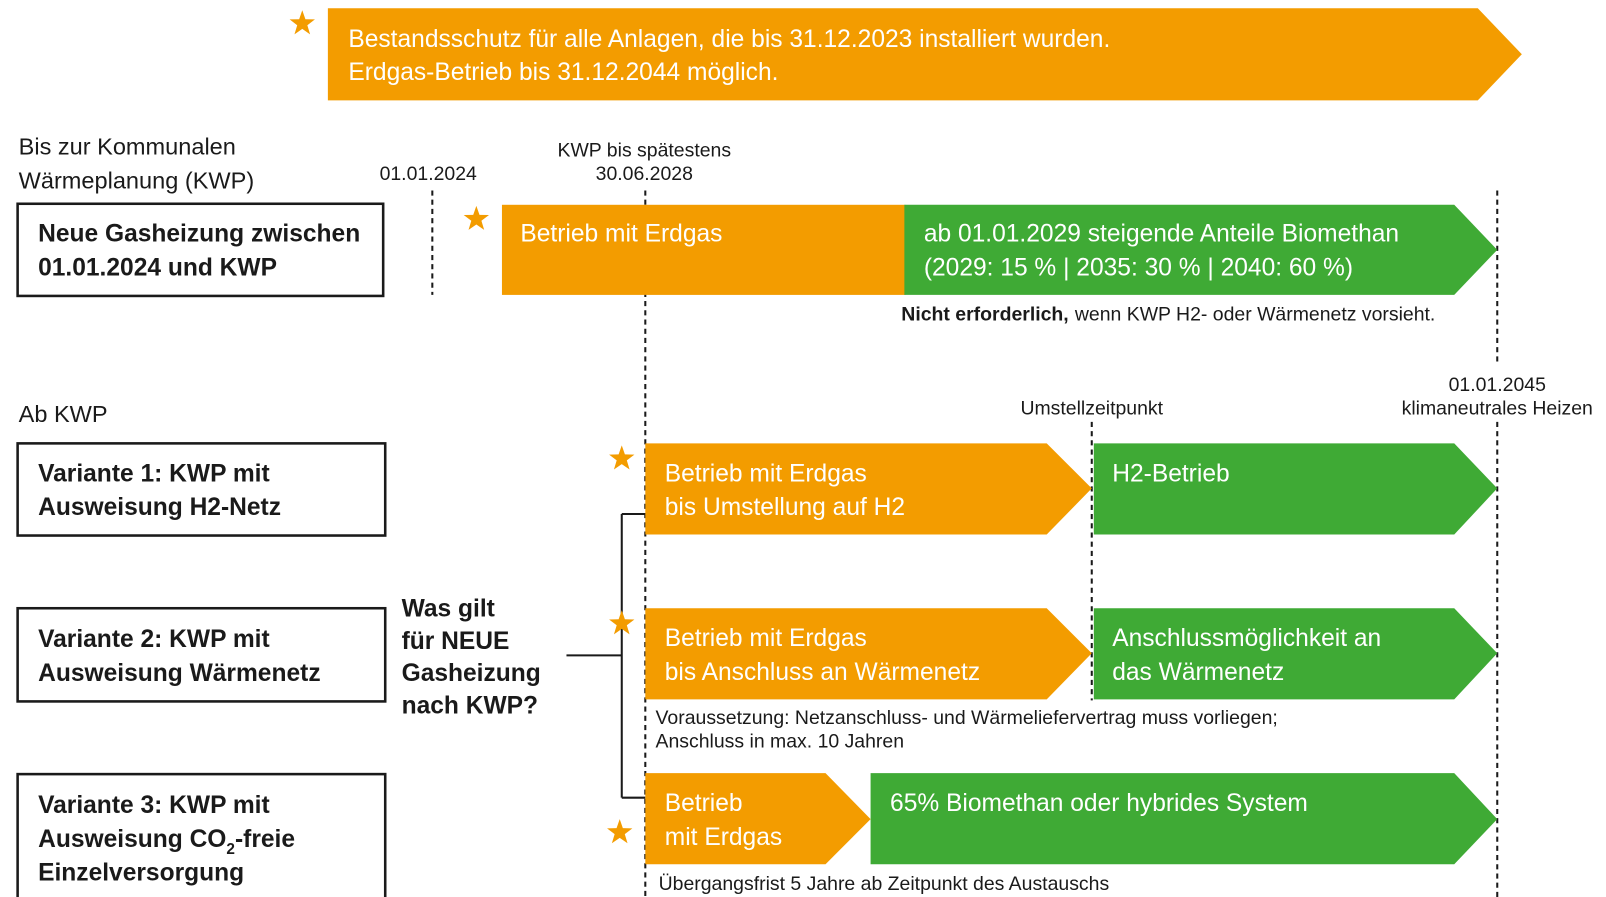 The image size is (1606, 897). What do you see at coordinates (230, 849) in the screenshot?
I see `subscript: 2` at bounding box center [230, 849].